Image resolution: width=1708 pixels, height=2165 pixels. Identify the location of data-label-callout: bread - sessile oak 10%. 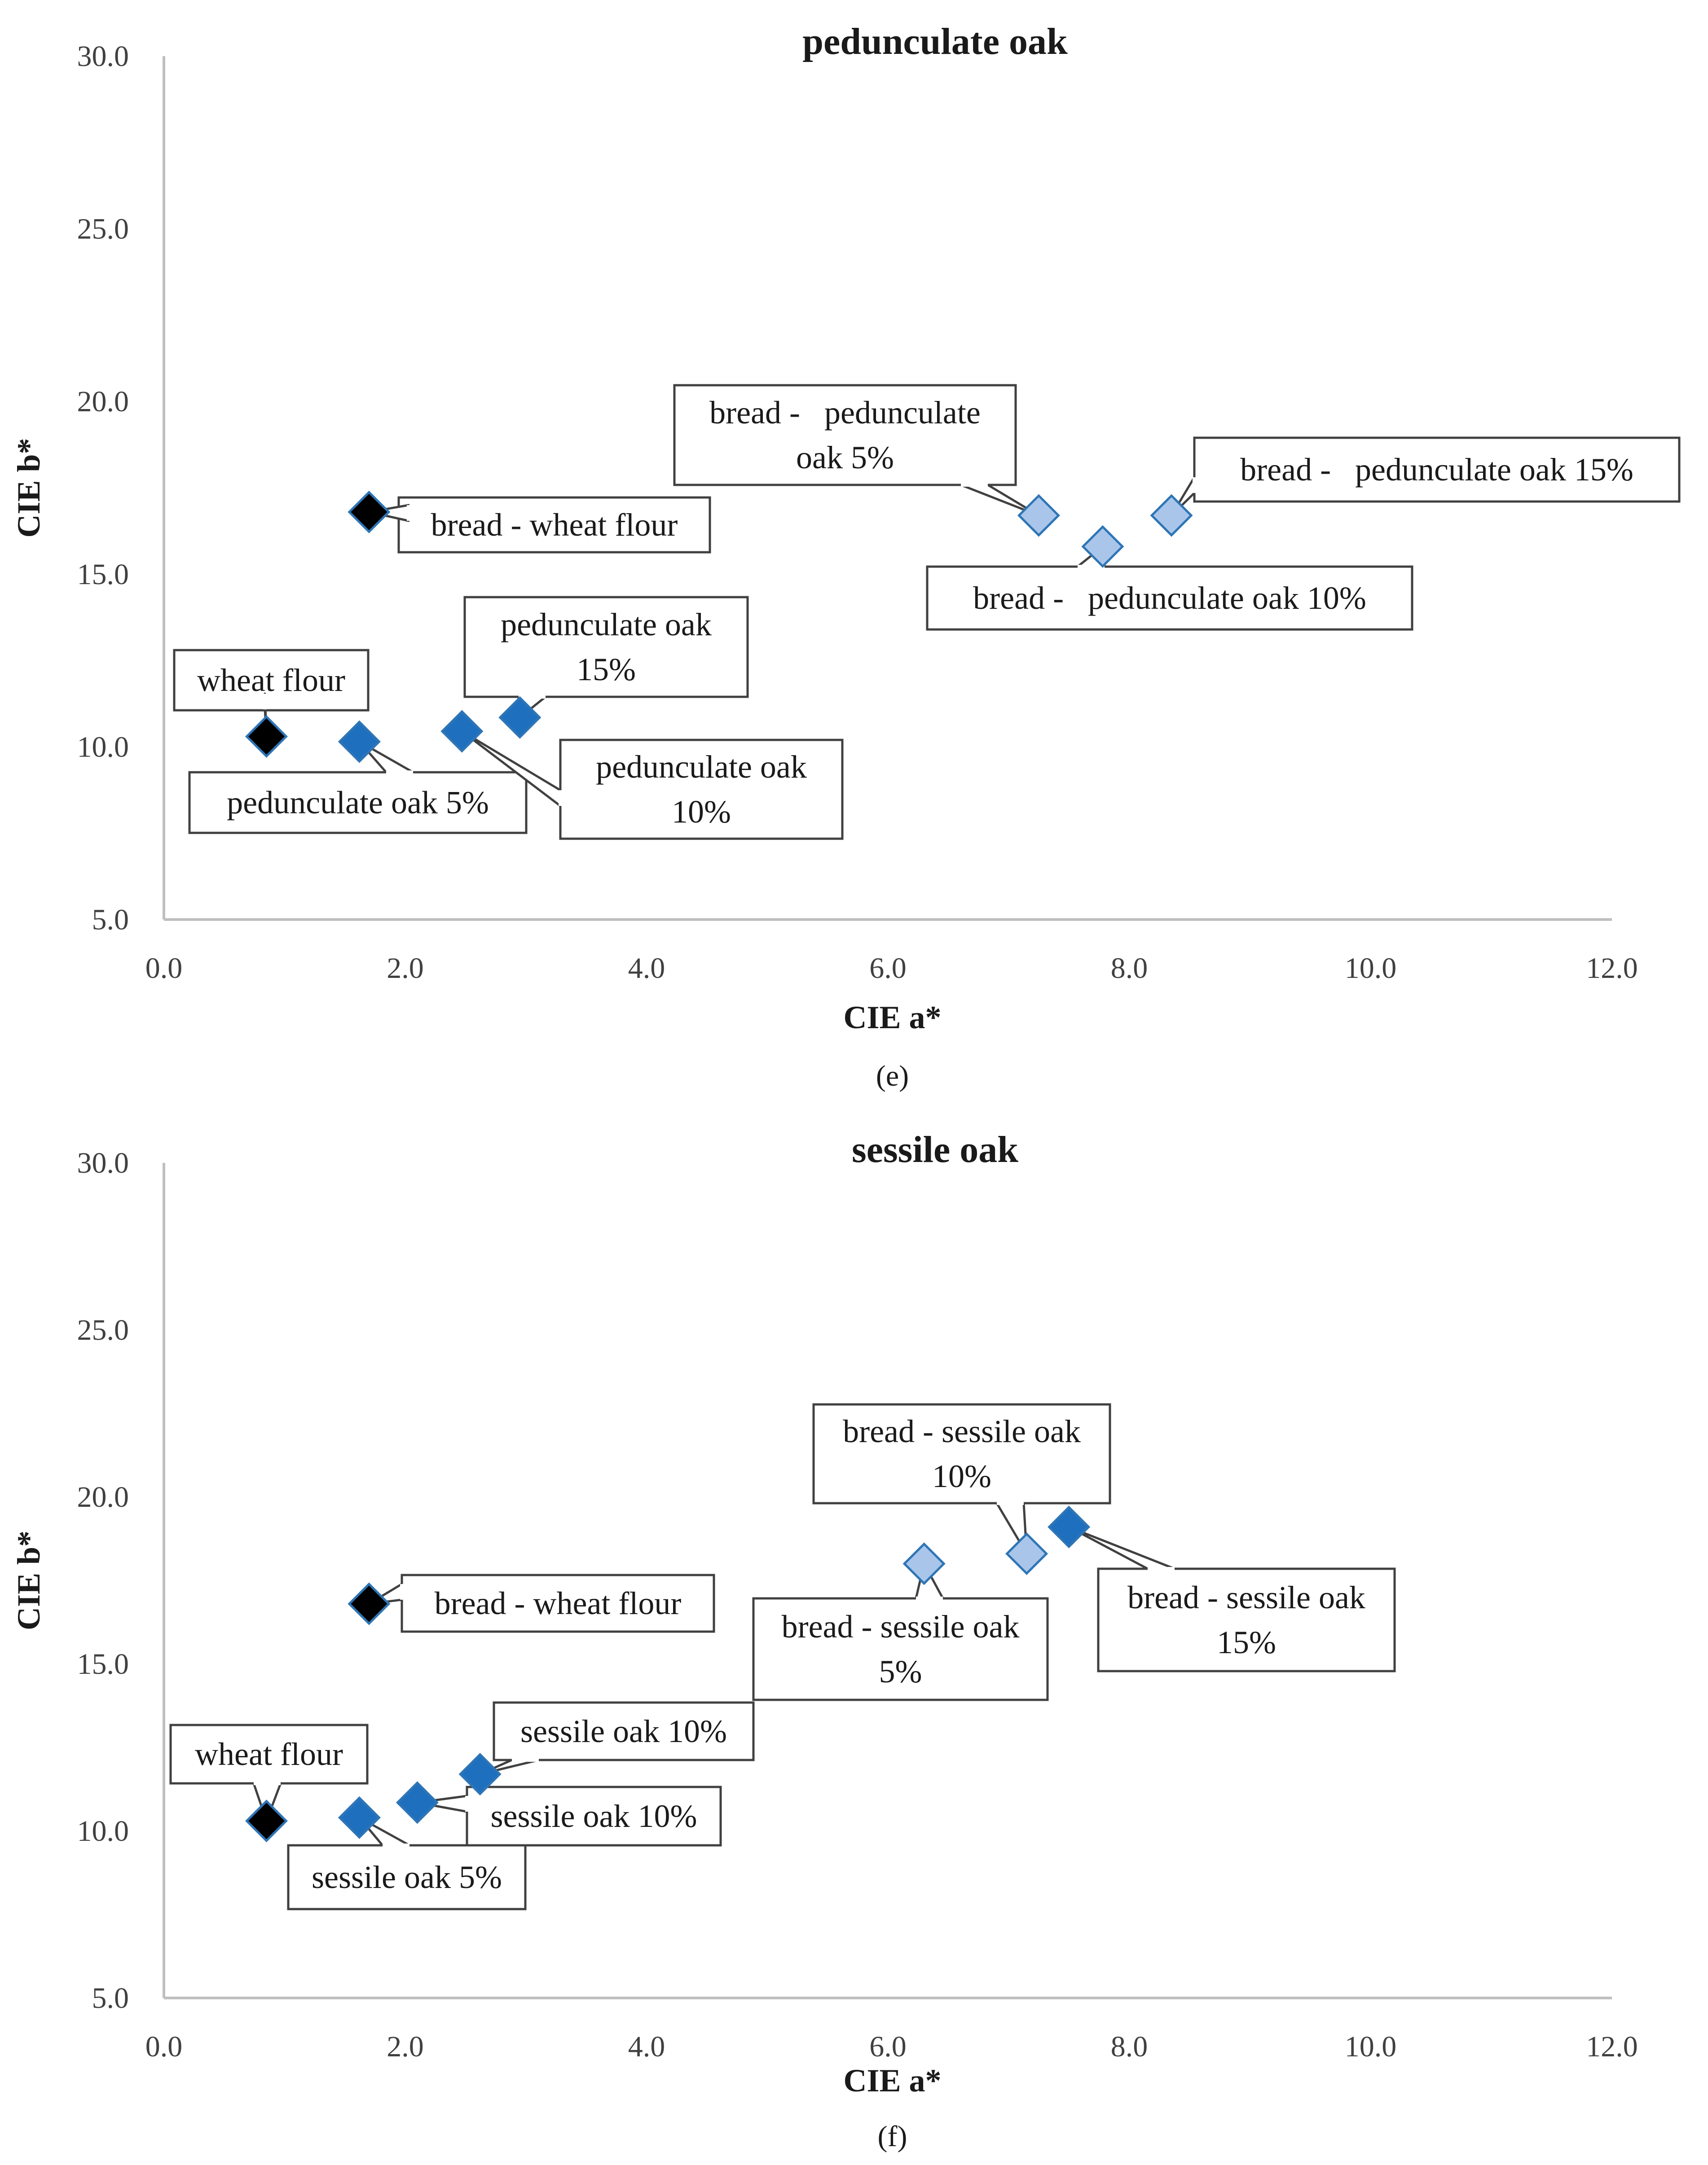
(962, 1479).